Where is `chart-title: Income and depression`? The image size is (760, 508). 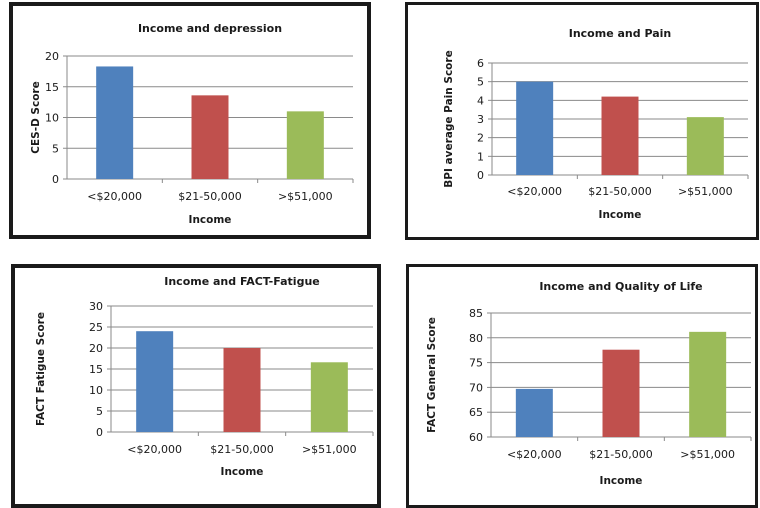
chart-title: Income and depression is located at coordinates (210, 28).